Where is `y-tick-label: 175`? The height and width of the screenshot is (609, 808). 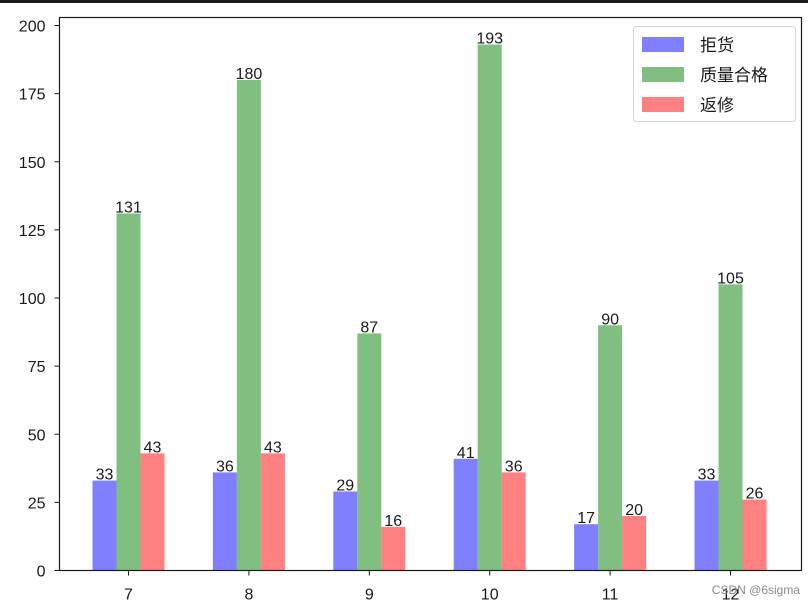 y-tick-label: 175 is located at coordinates (32, 95).